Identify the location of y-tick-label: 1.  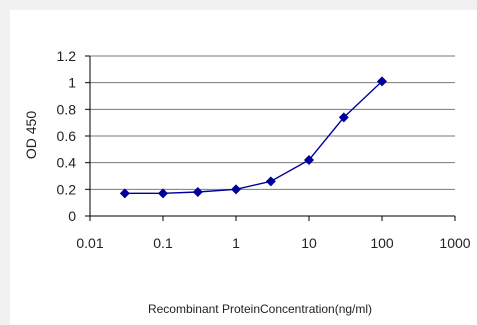
(72, 83).